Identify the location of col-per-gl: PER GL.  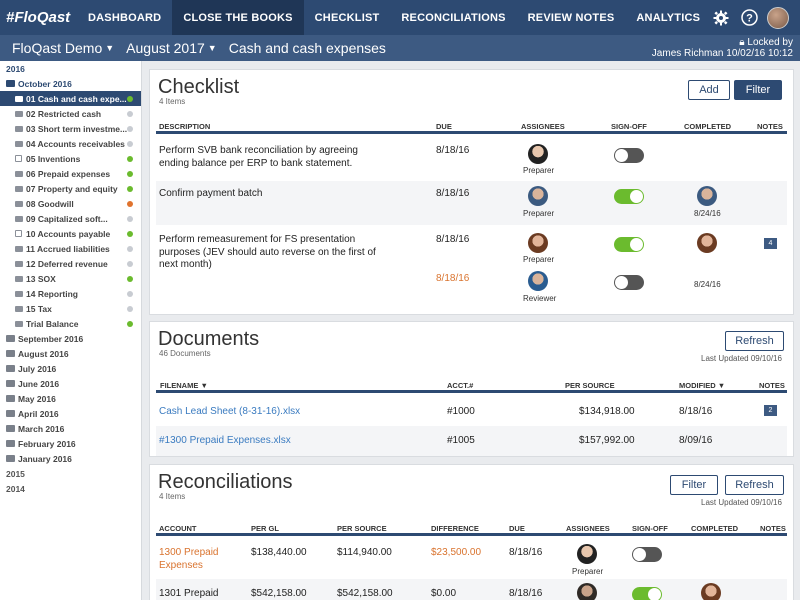
(265, 528).